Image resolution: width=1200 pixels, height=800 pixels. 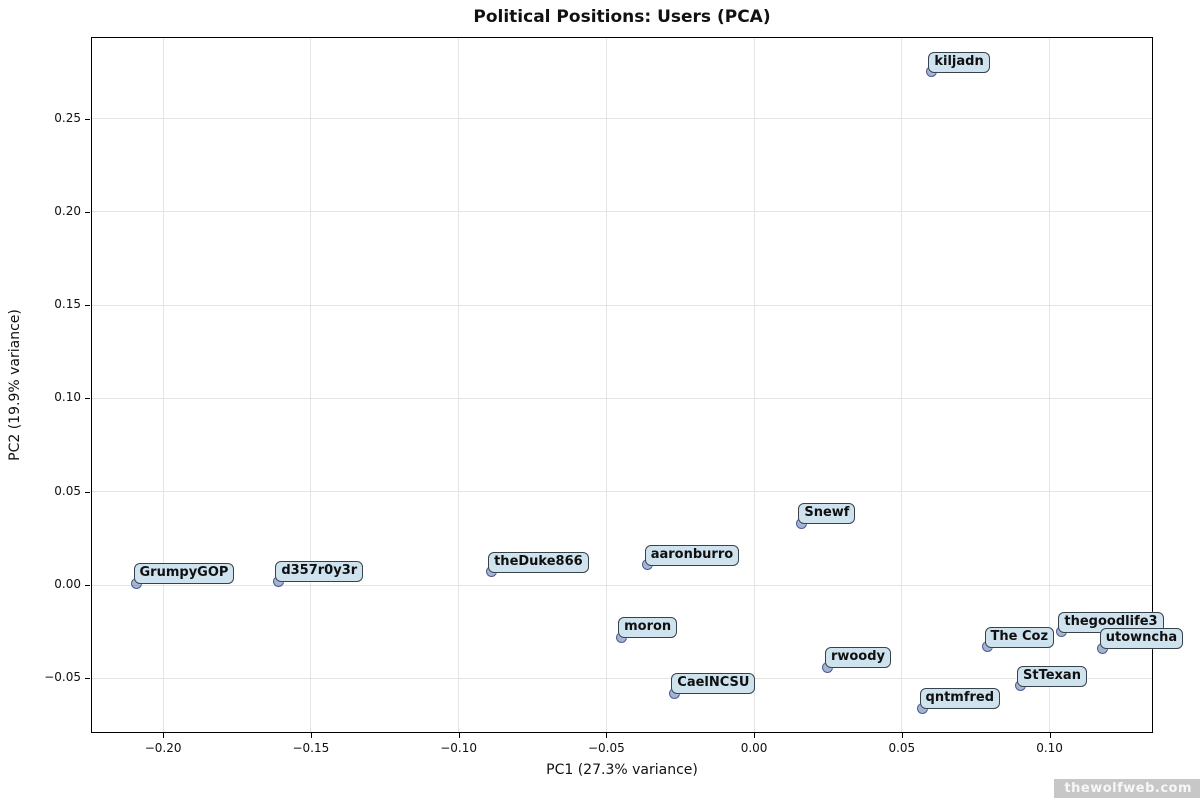 I want to click on y-tick-label: 0.20, so click(x=67, y=210).